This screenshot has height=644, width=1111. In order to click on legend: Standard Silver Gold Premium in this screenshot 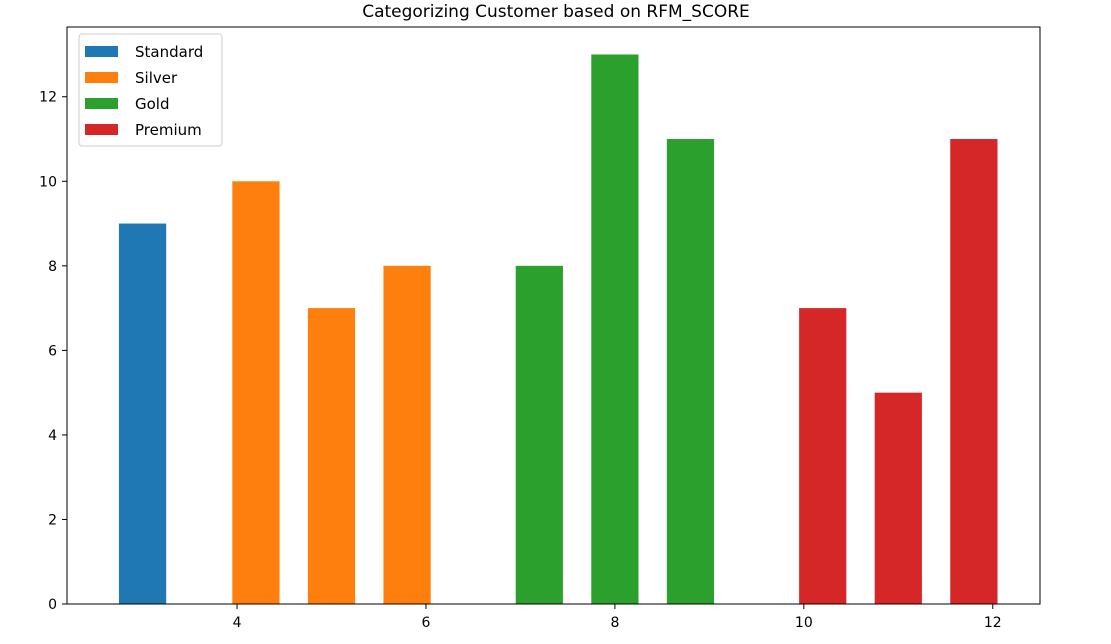, I will do `click(150, 90)`.